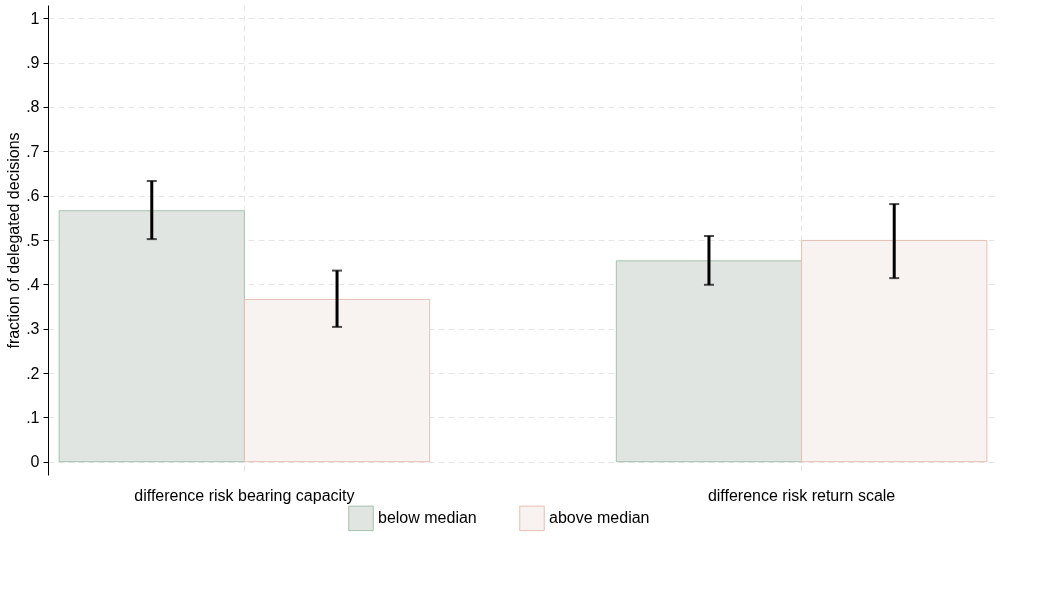 The width and height of the screenshot is (1037, 595). I want to click on y-axis-title: fraction of delegated decisions, so click(14, 240).